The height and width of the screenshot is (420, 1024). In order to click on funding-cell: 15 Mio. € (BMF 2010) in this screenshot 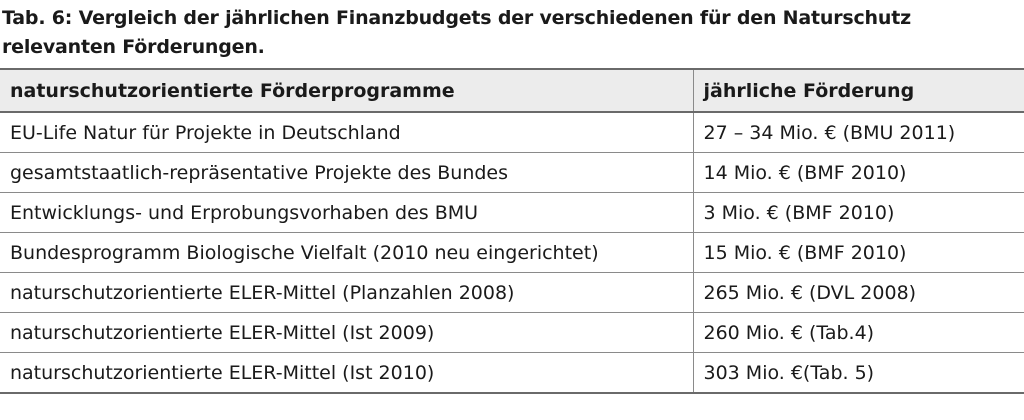, I will do `click(858, 252)`.